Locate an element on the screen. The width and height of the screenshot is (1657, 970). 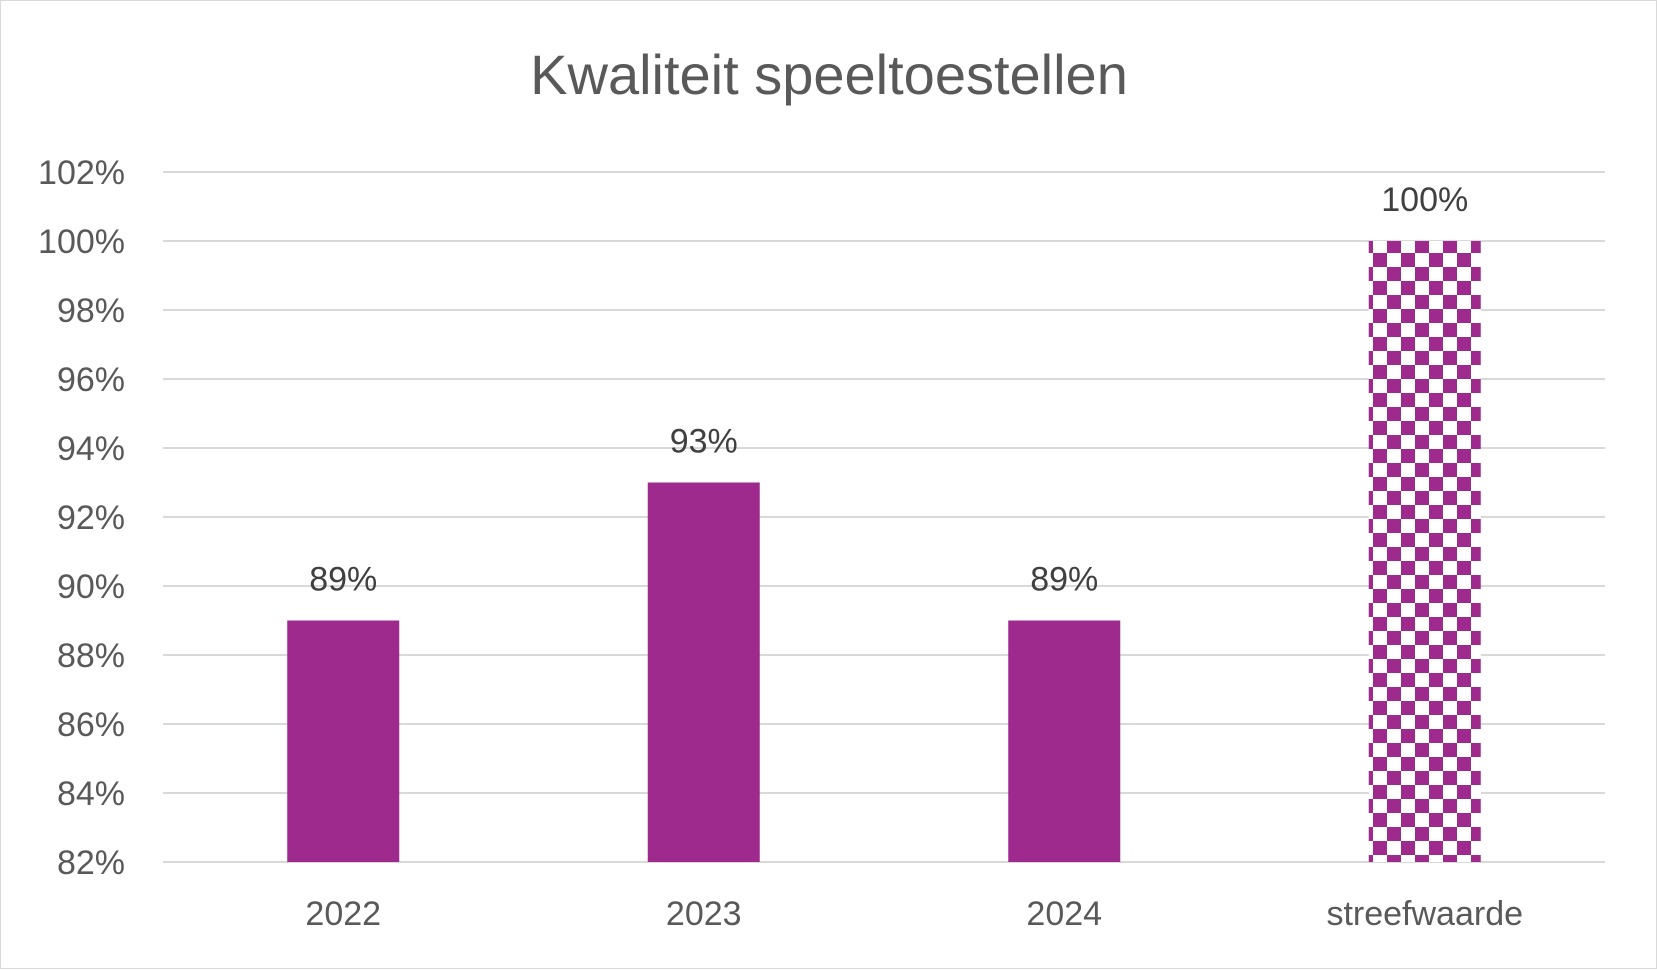
y-tick-label: 88% is located at coordinates (91, 656).